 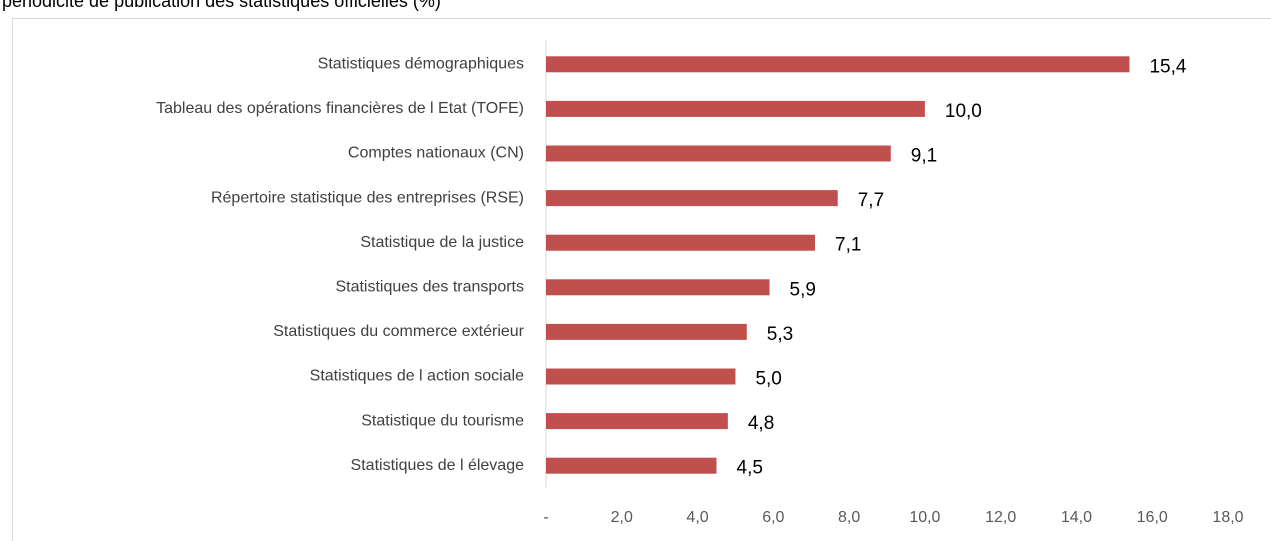 I want to click on y-tick-label: Statistique du tourisme, so click(x=442, y=420).